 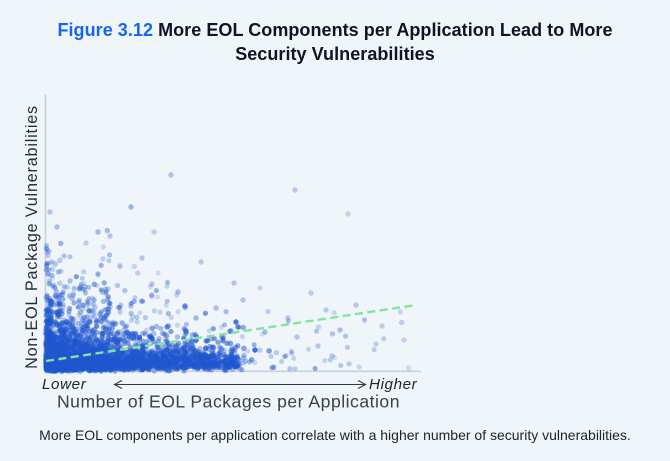 I want to click on svg-text:Non-EOL Package Vulnerabilitie: Non-EOL Package Vulnerabilities, so click(x=32, y=237).